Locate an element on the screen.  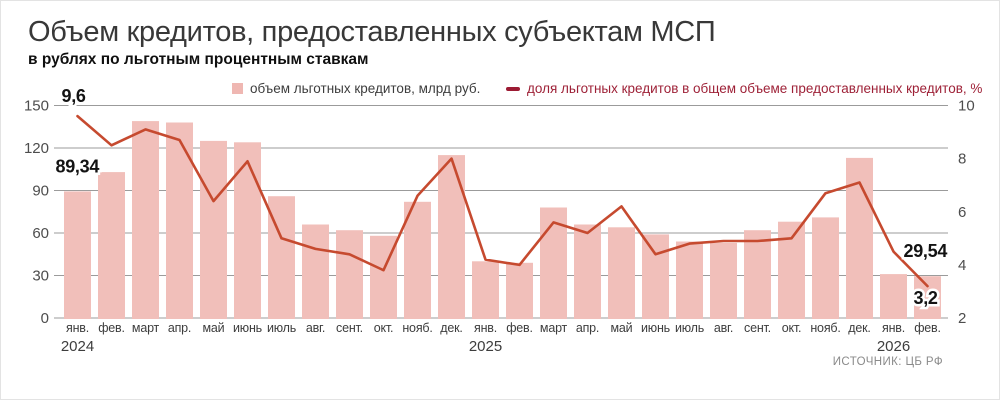
left-axis-tick: 30 is located at coordinates (40, 276).